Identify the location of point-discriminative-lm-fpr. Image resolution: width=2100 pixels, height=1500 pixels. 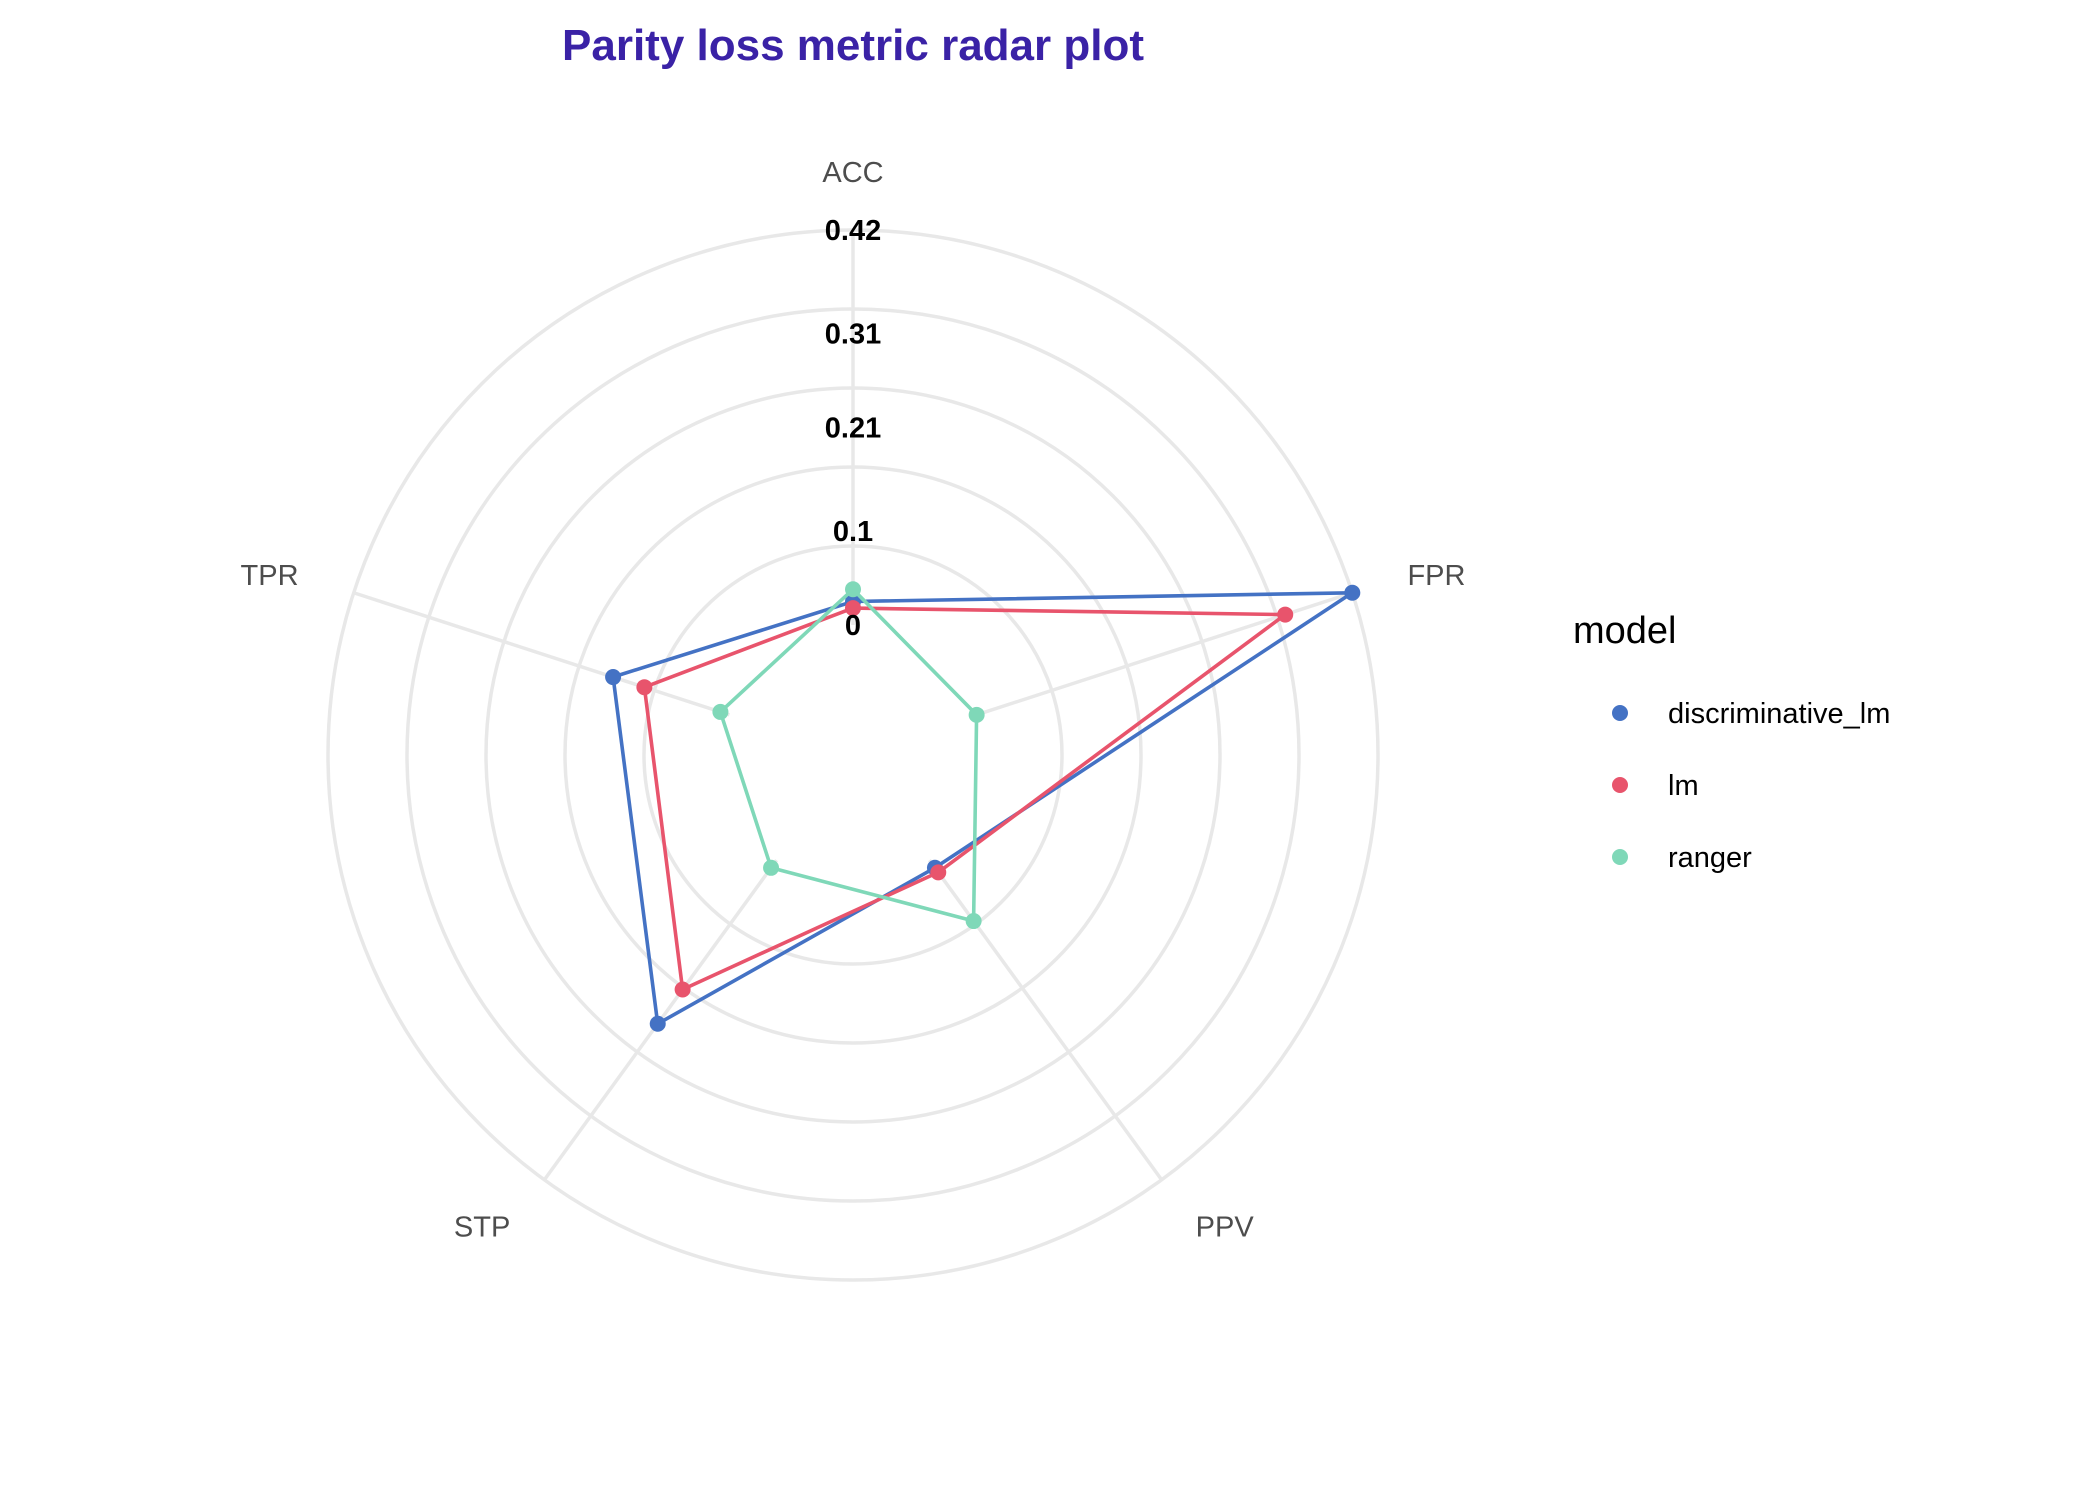
(1352, 592).